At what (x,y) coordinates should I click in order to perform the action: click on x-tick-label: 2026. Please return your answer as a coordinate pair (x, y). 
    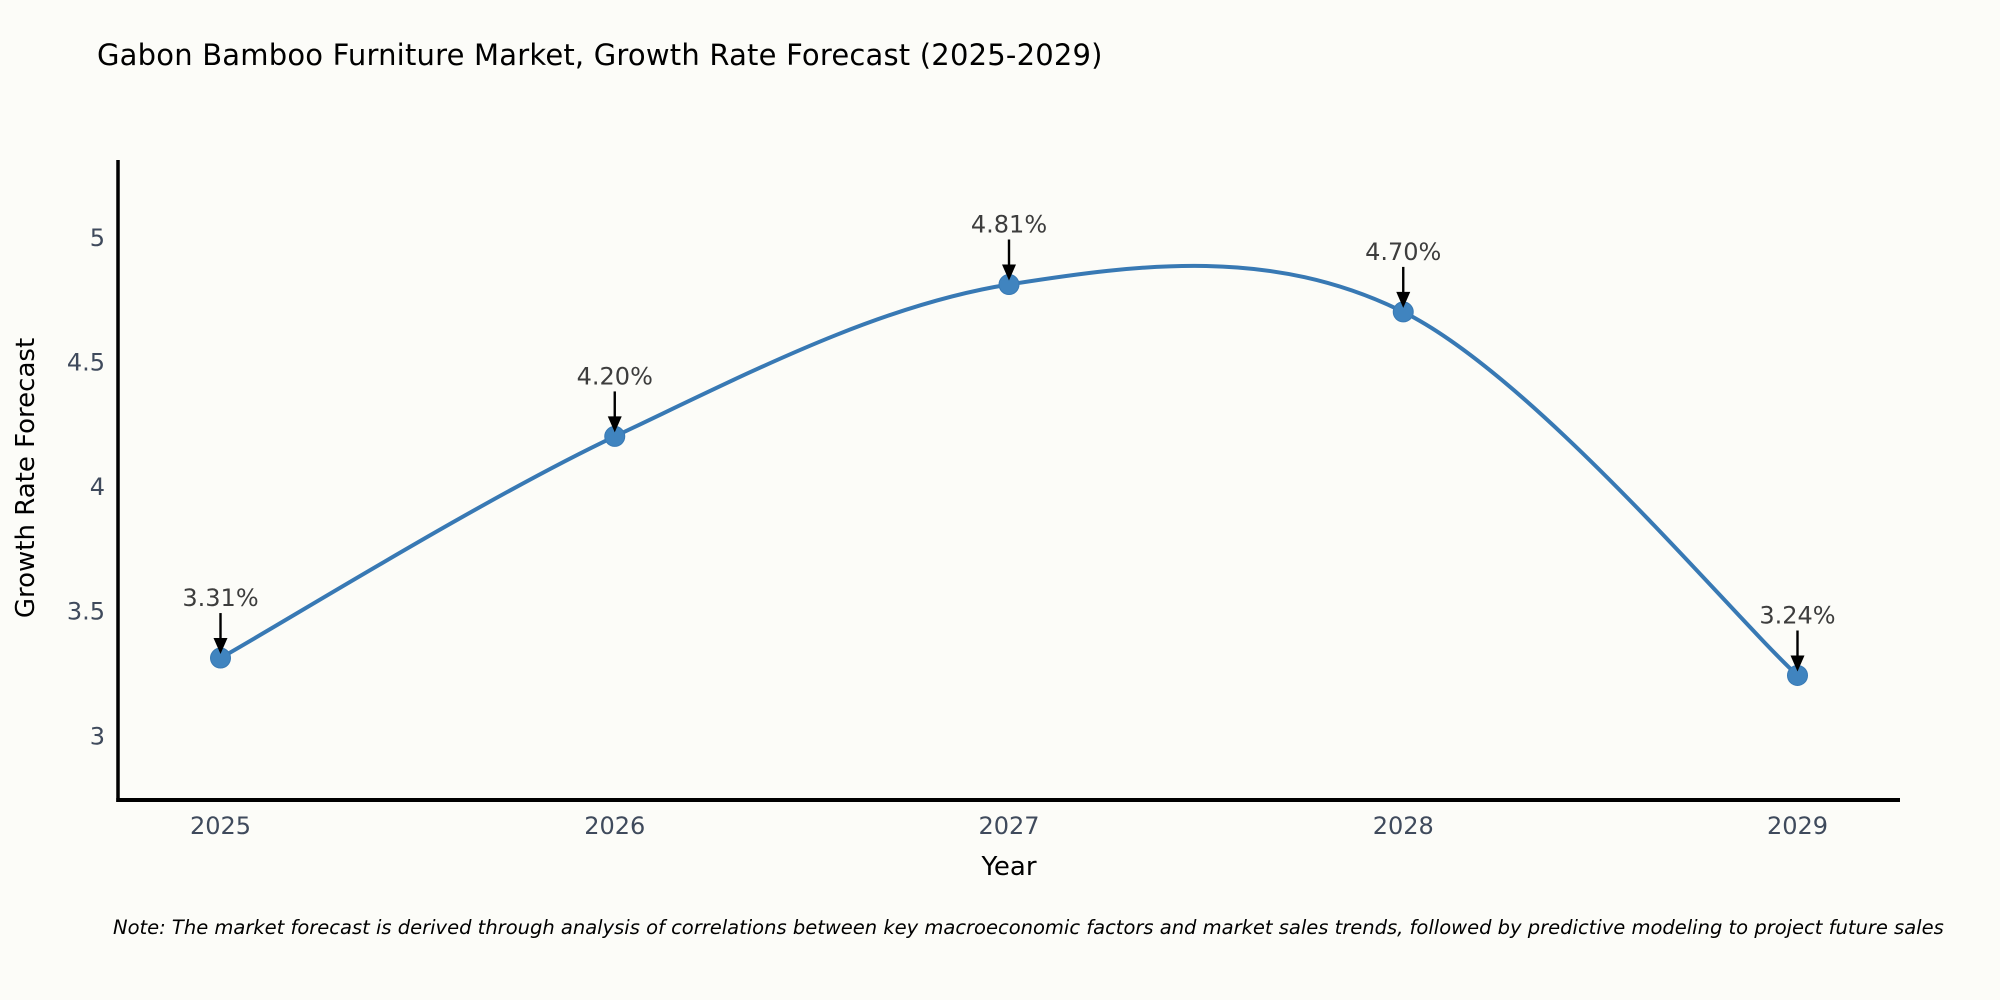
    Looking at the image, I should click on (614, 826).